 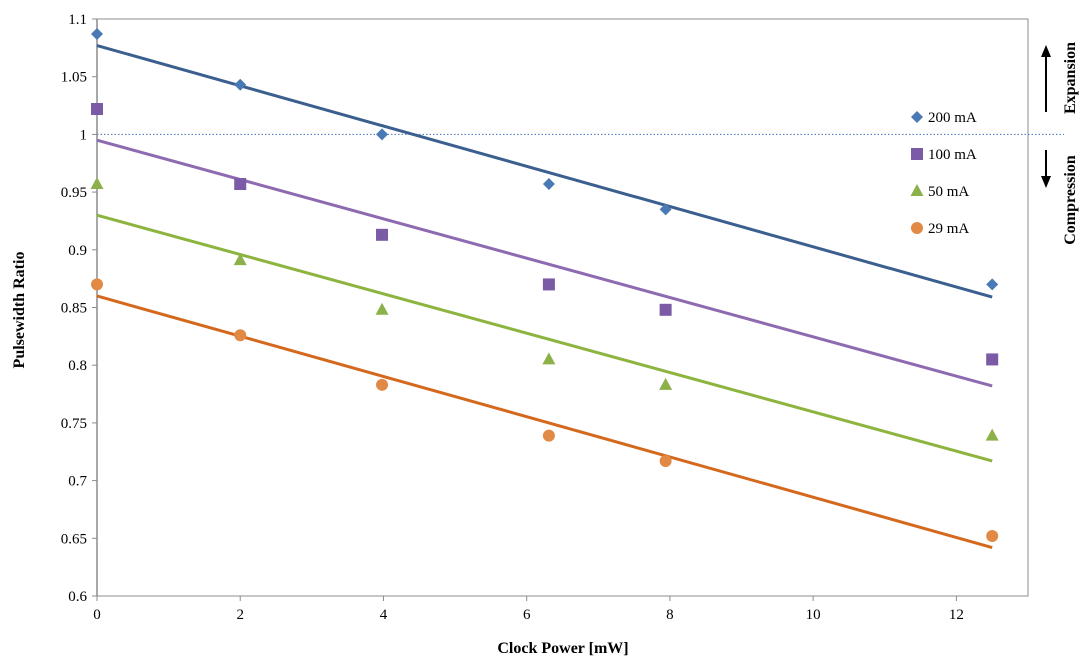 What do you see at coordinates (917, 117) in the screenshot?
I see `legend-marker-diamond` at bounding box center [917, 117].